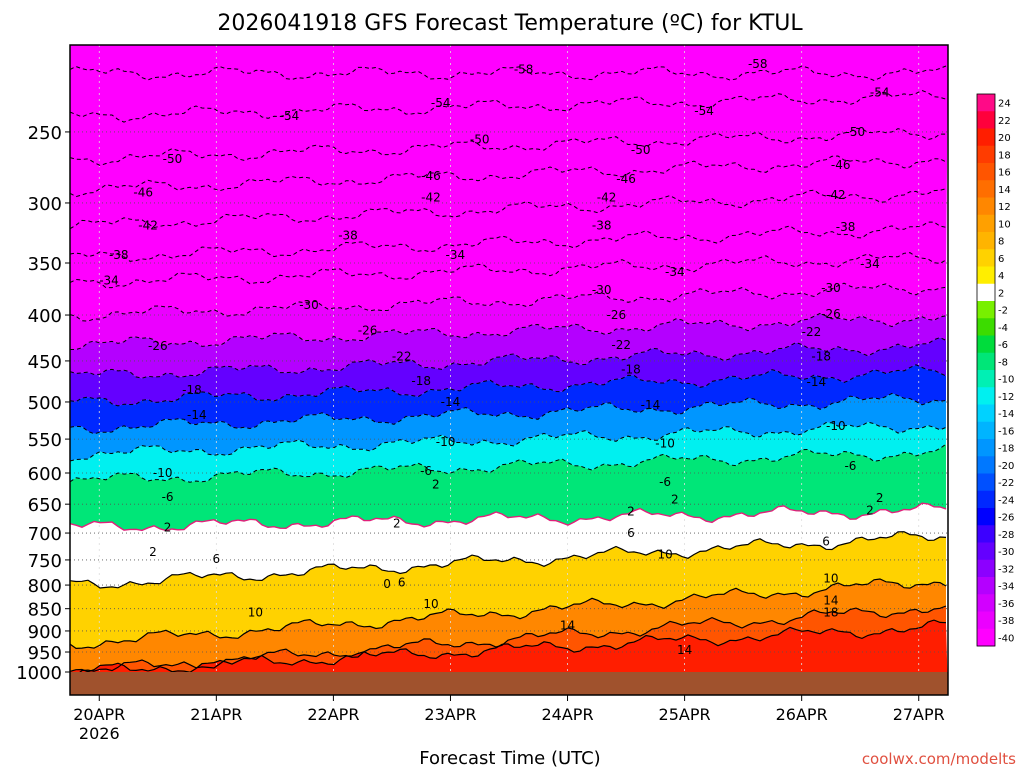 The height and width of the screenshot is (768, 1024). Describe the element at coordinates (1001, 276) in the screenshot. I see `colorbar-label: 4` at that location.